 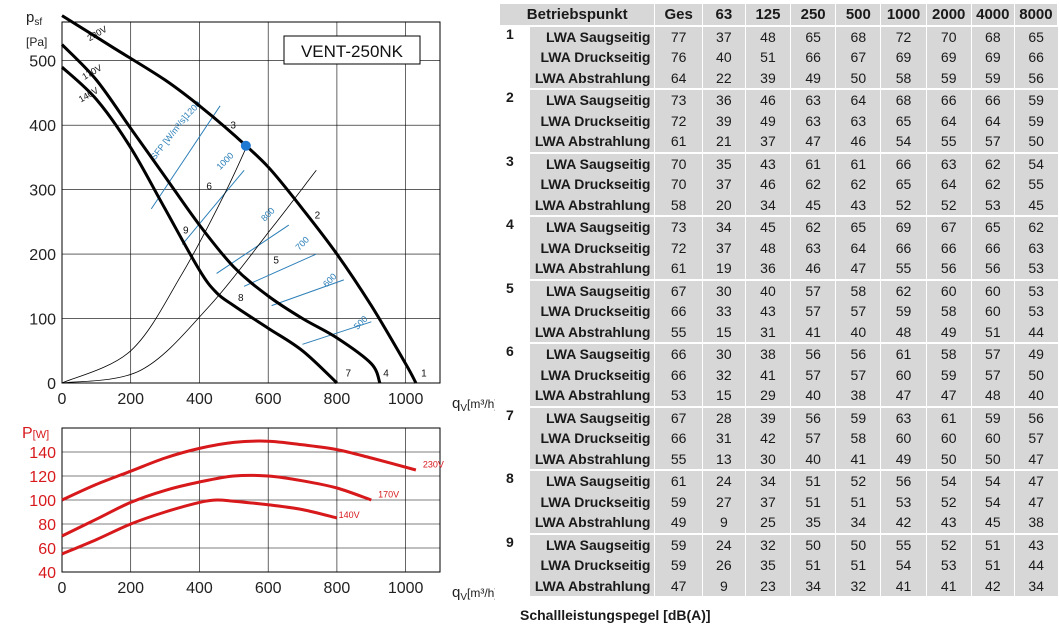 I want to click on table-row: LWA Abstrahlung 61 21 37 47 46 54 55 57 50, so click(x=779, y=142).